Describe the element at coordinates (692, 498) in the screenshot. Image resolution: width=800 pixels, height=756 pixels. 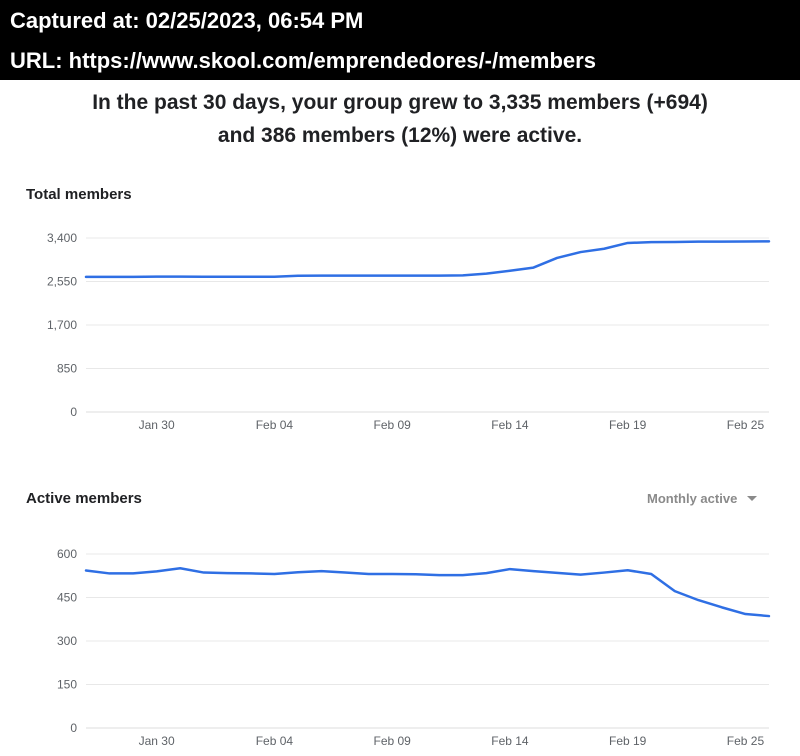
I see `active-metric-dropdown-label: Monthly active` at that location.